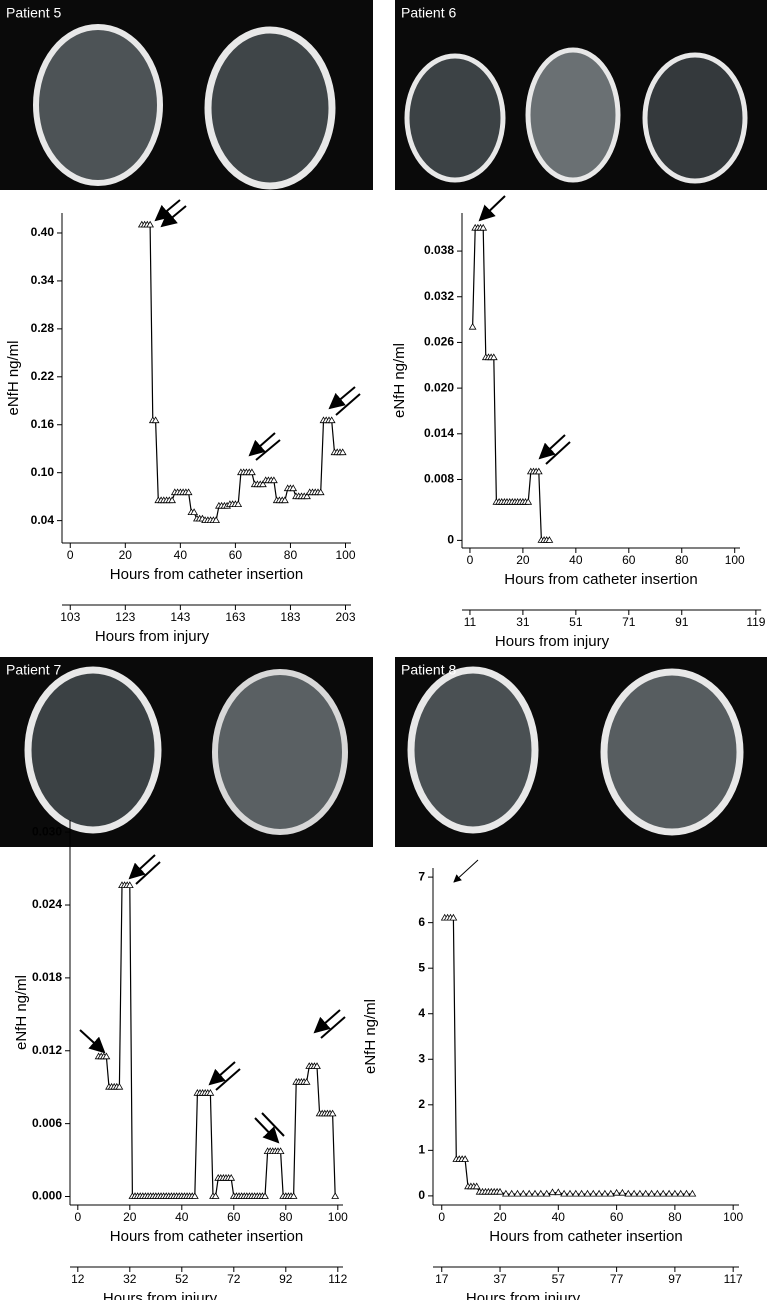 Image resolution: width=767 pixels, height=1305 pixels. Describe the element at coordinates (629, 560) in the screenshot. I see `x-tick-label: 60` at that location.